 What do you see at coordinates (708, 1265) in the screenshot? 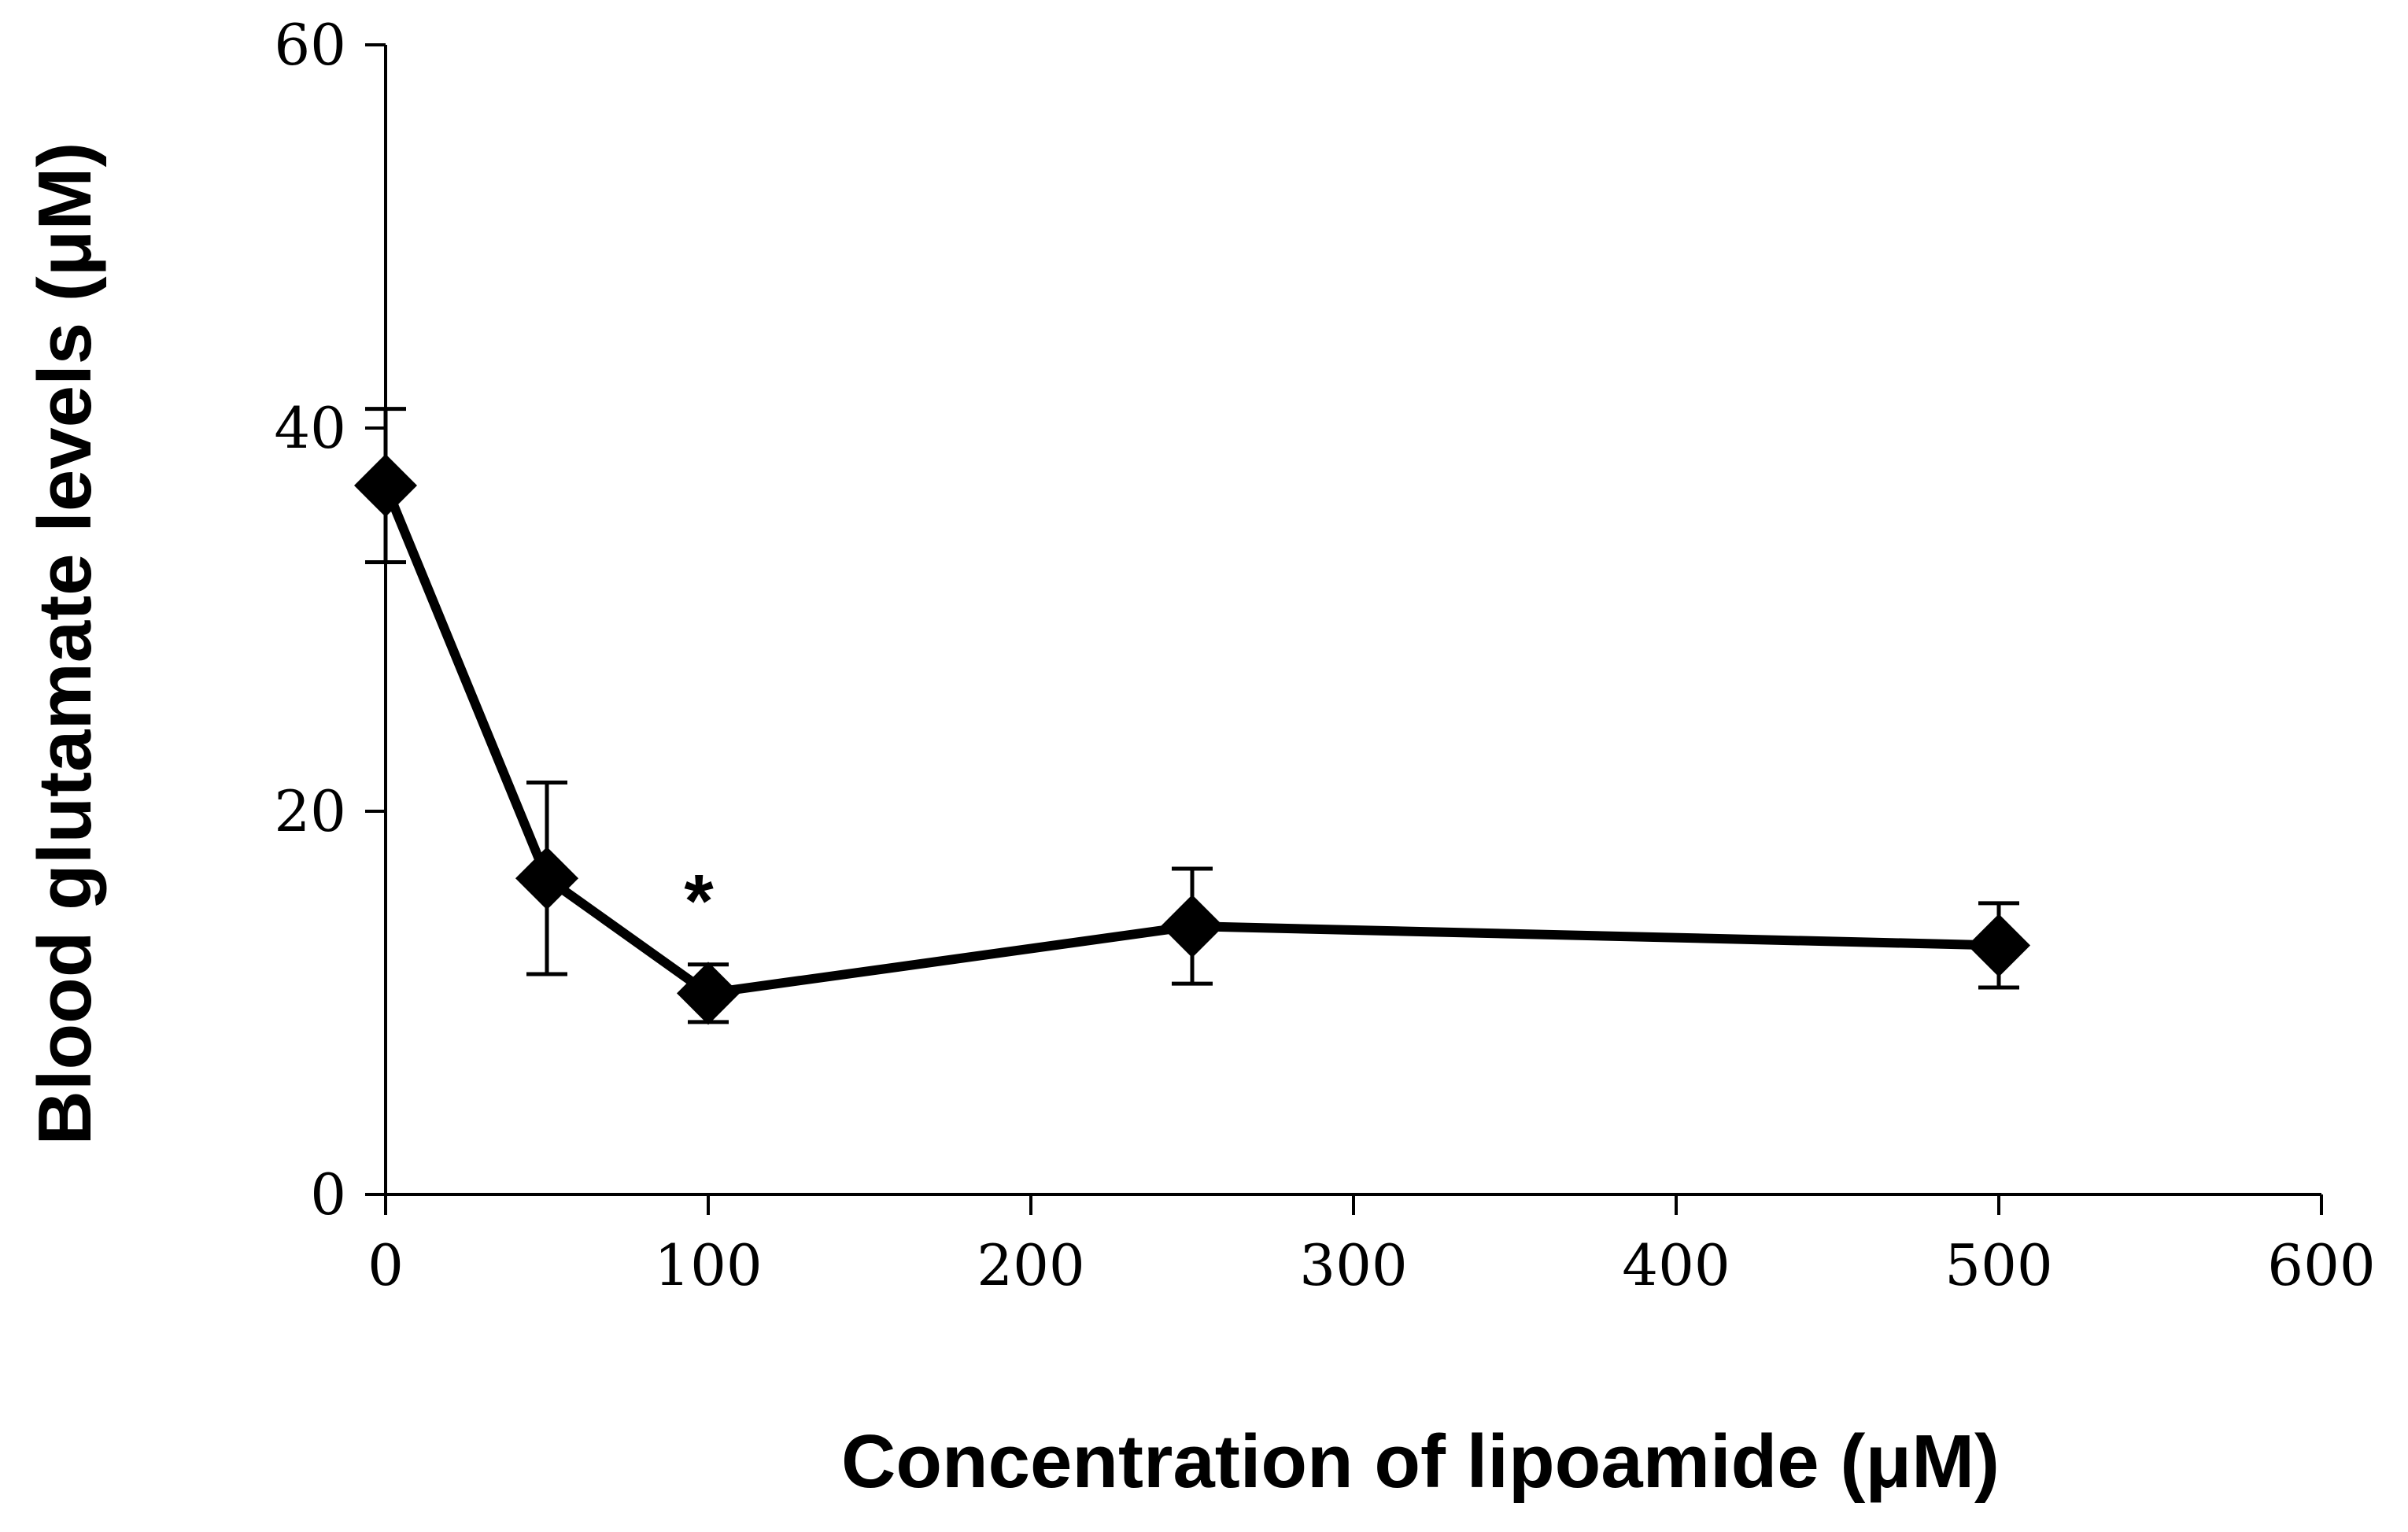
I see `x-tick-label: 100` at bounding box center [708, 1265].